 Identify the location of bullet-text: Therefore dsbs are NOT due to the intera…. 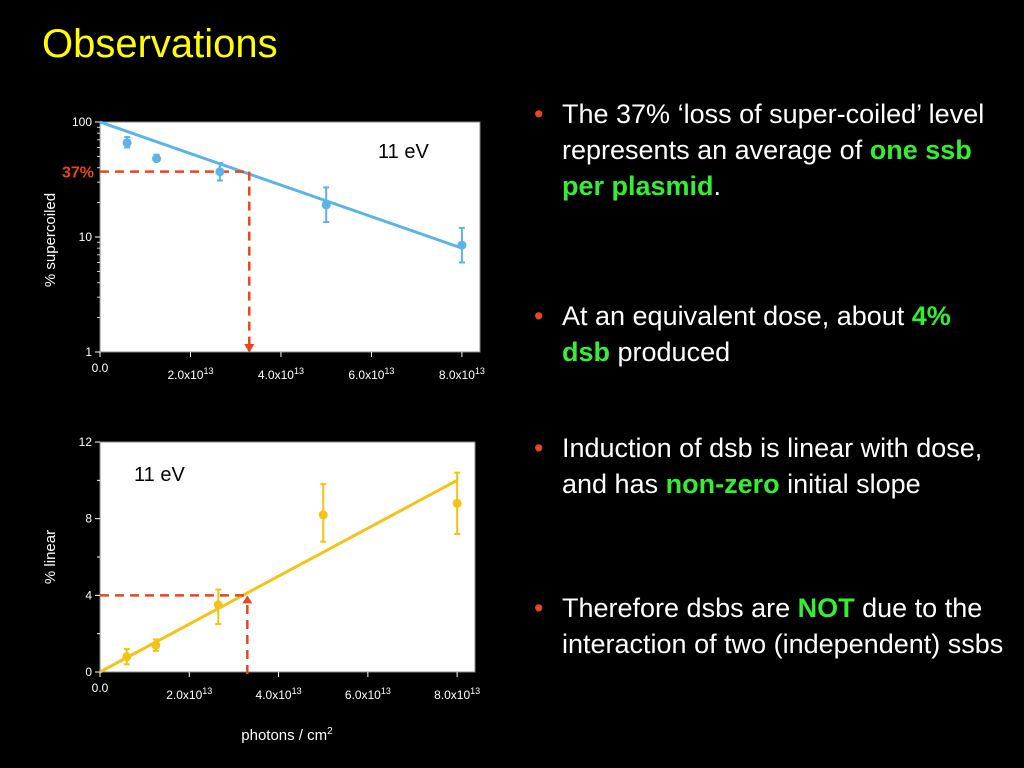
(782, 626).